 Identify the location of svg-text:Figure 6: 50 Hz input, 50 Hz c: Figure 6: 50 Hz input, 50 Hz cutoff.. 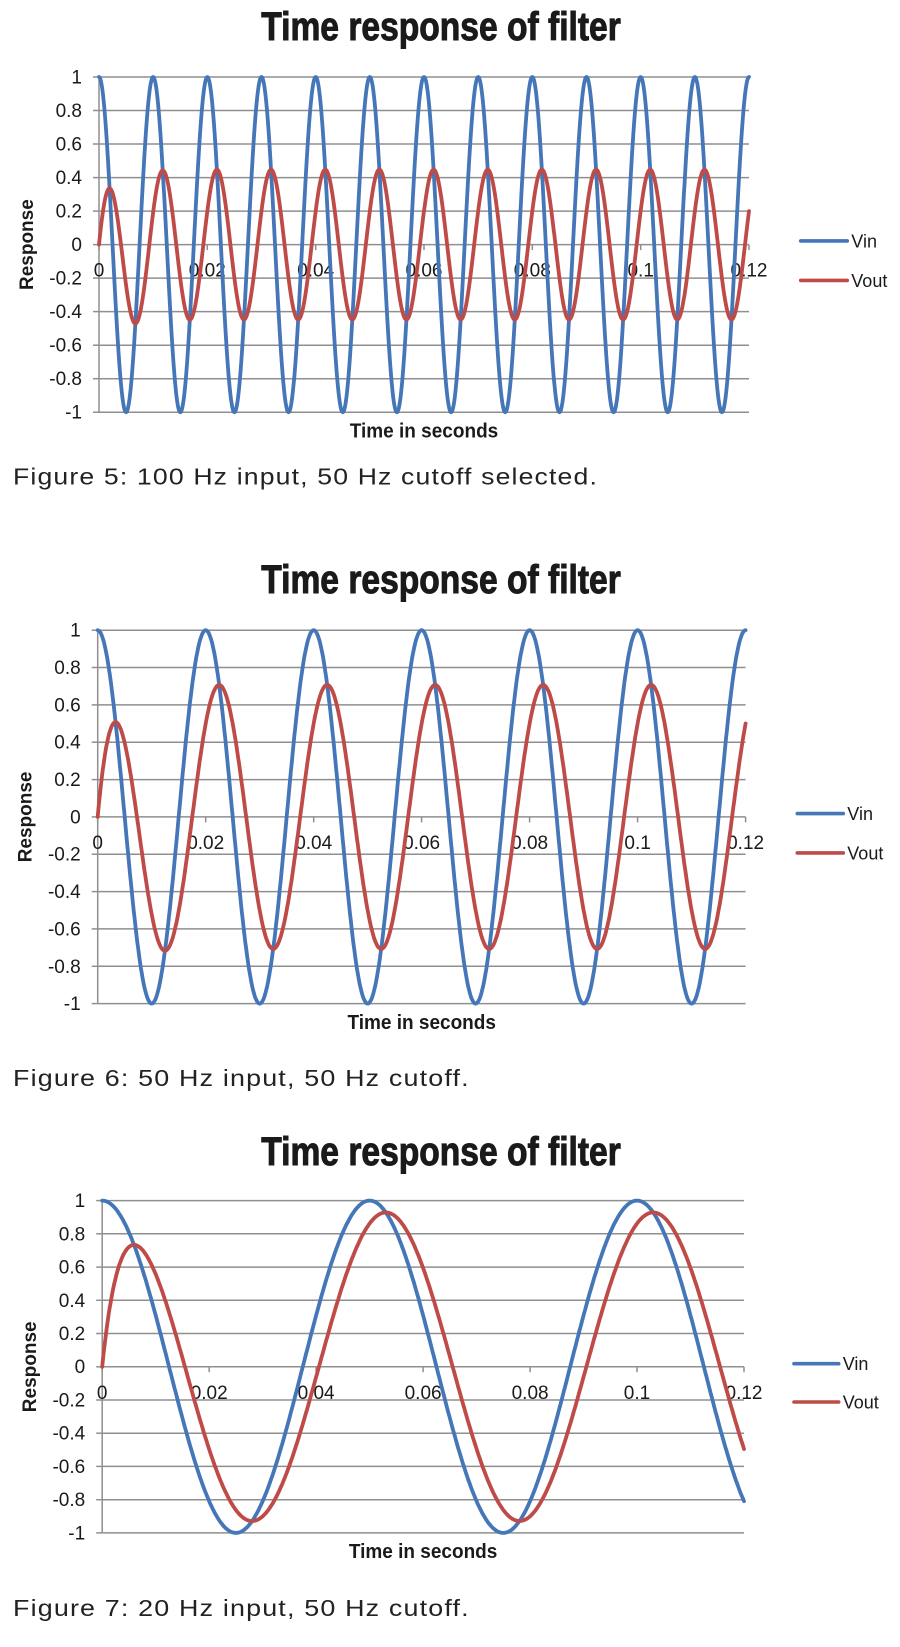
(241, 1079).